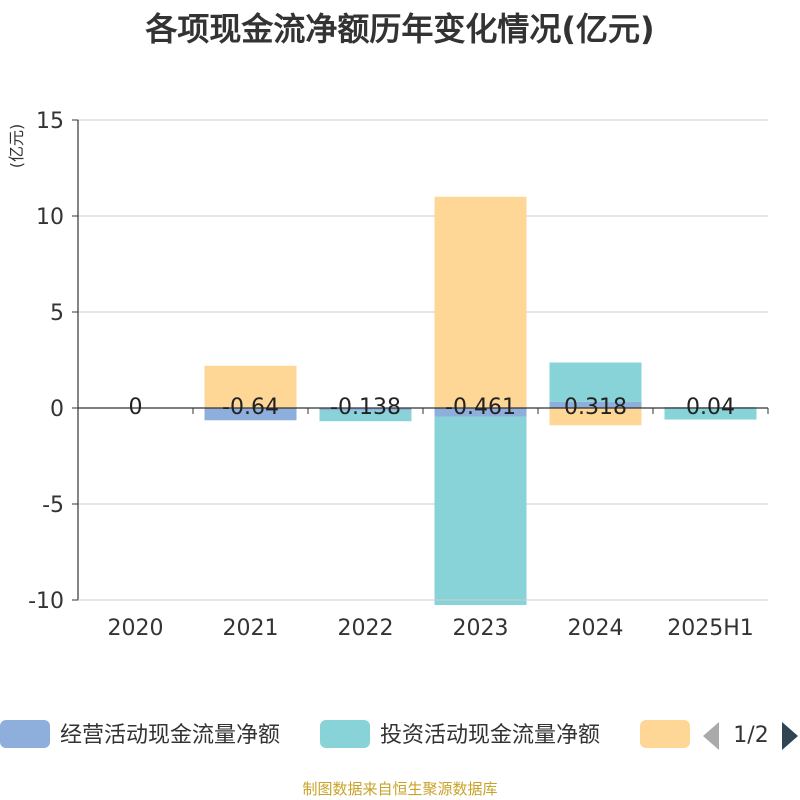  Describe the element at coordinates (480, 511) in the screenshot. I see `bar-series2-2023` at that location.